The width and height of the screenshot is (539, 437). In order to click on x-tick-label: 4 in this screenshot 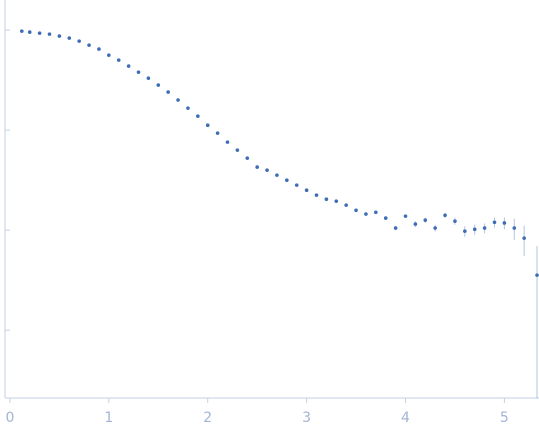, I will do `click(405, 418)`.